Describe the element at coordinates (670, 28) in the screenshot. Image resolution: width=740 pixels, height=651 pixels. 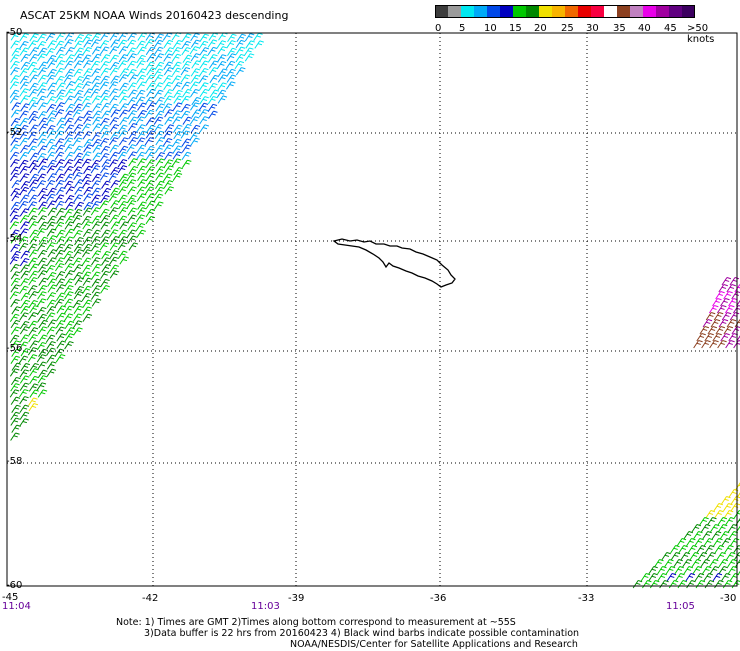
I see `legend-label: 45` at that location.